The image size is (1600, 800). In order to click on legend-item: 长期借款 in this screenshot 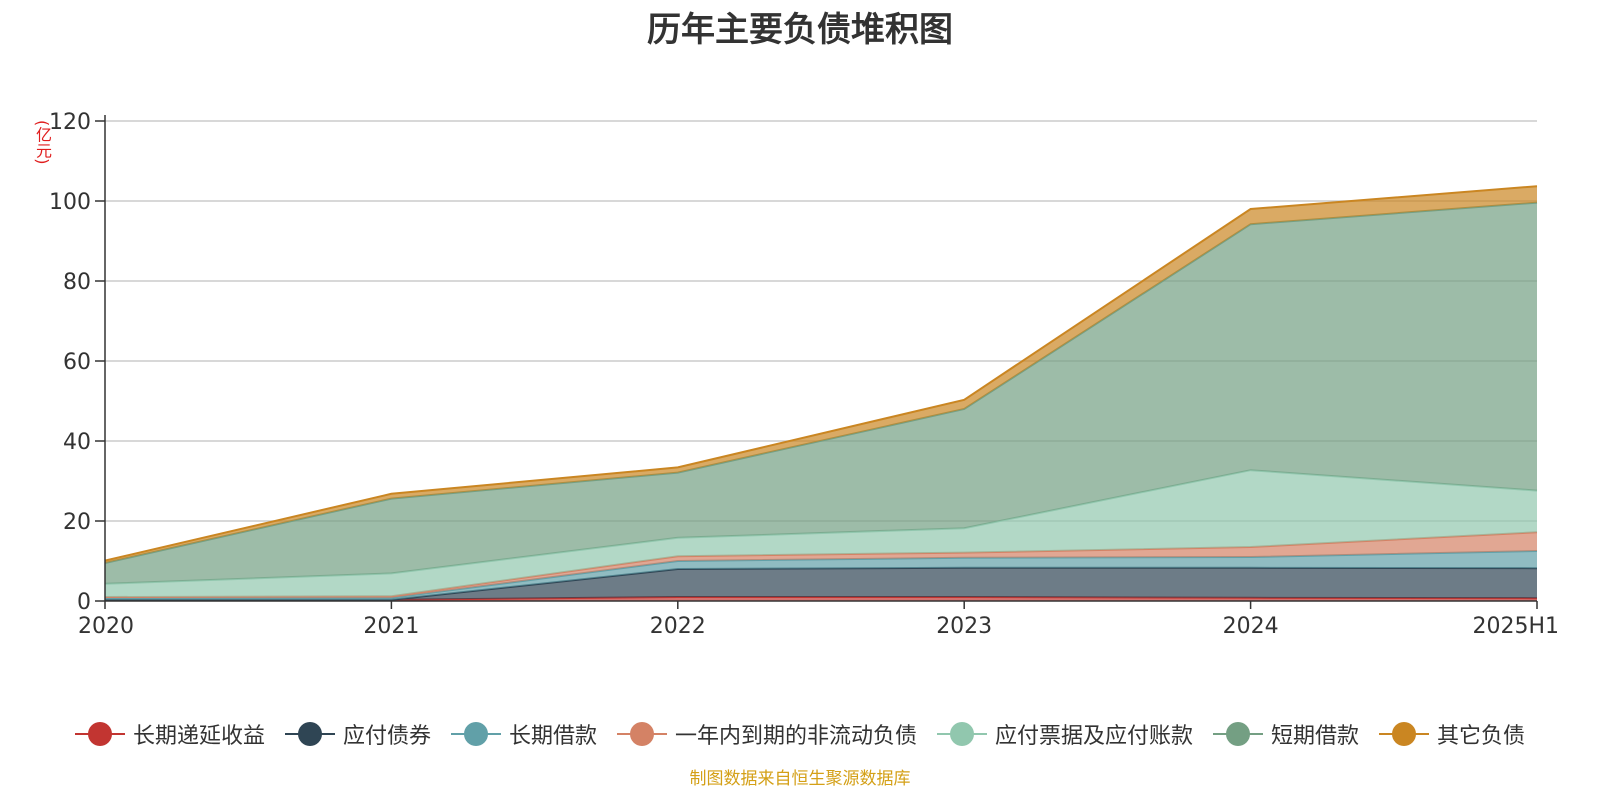, I will do `click(523, 734)`.